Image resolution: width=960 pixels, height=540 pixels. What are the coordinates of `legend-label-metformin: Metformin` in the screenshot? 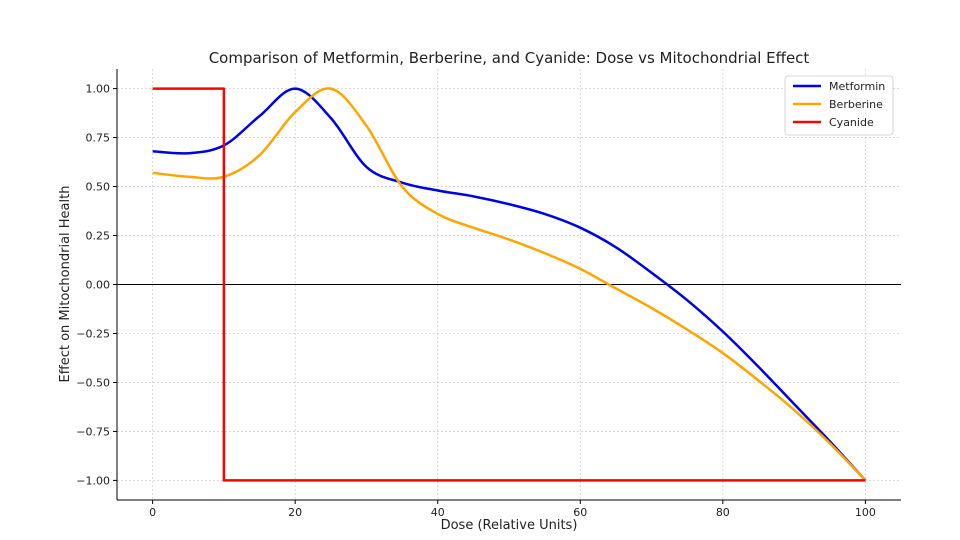 It's located at (857, 86).